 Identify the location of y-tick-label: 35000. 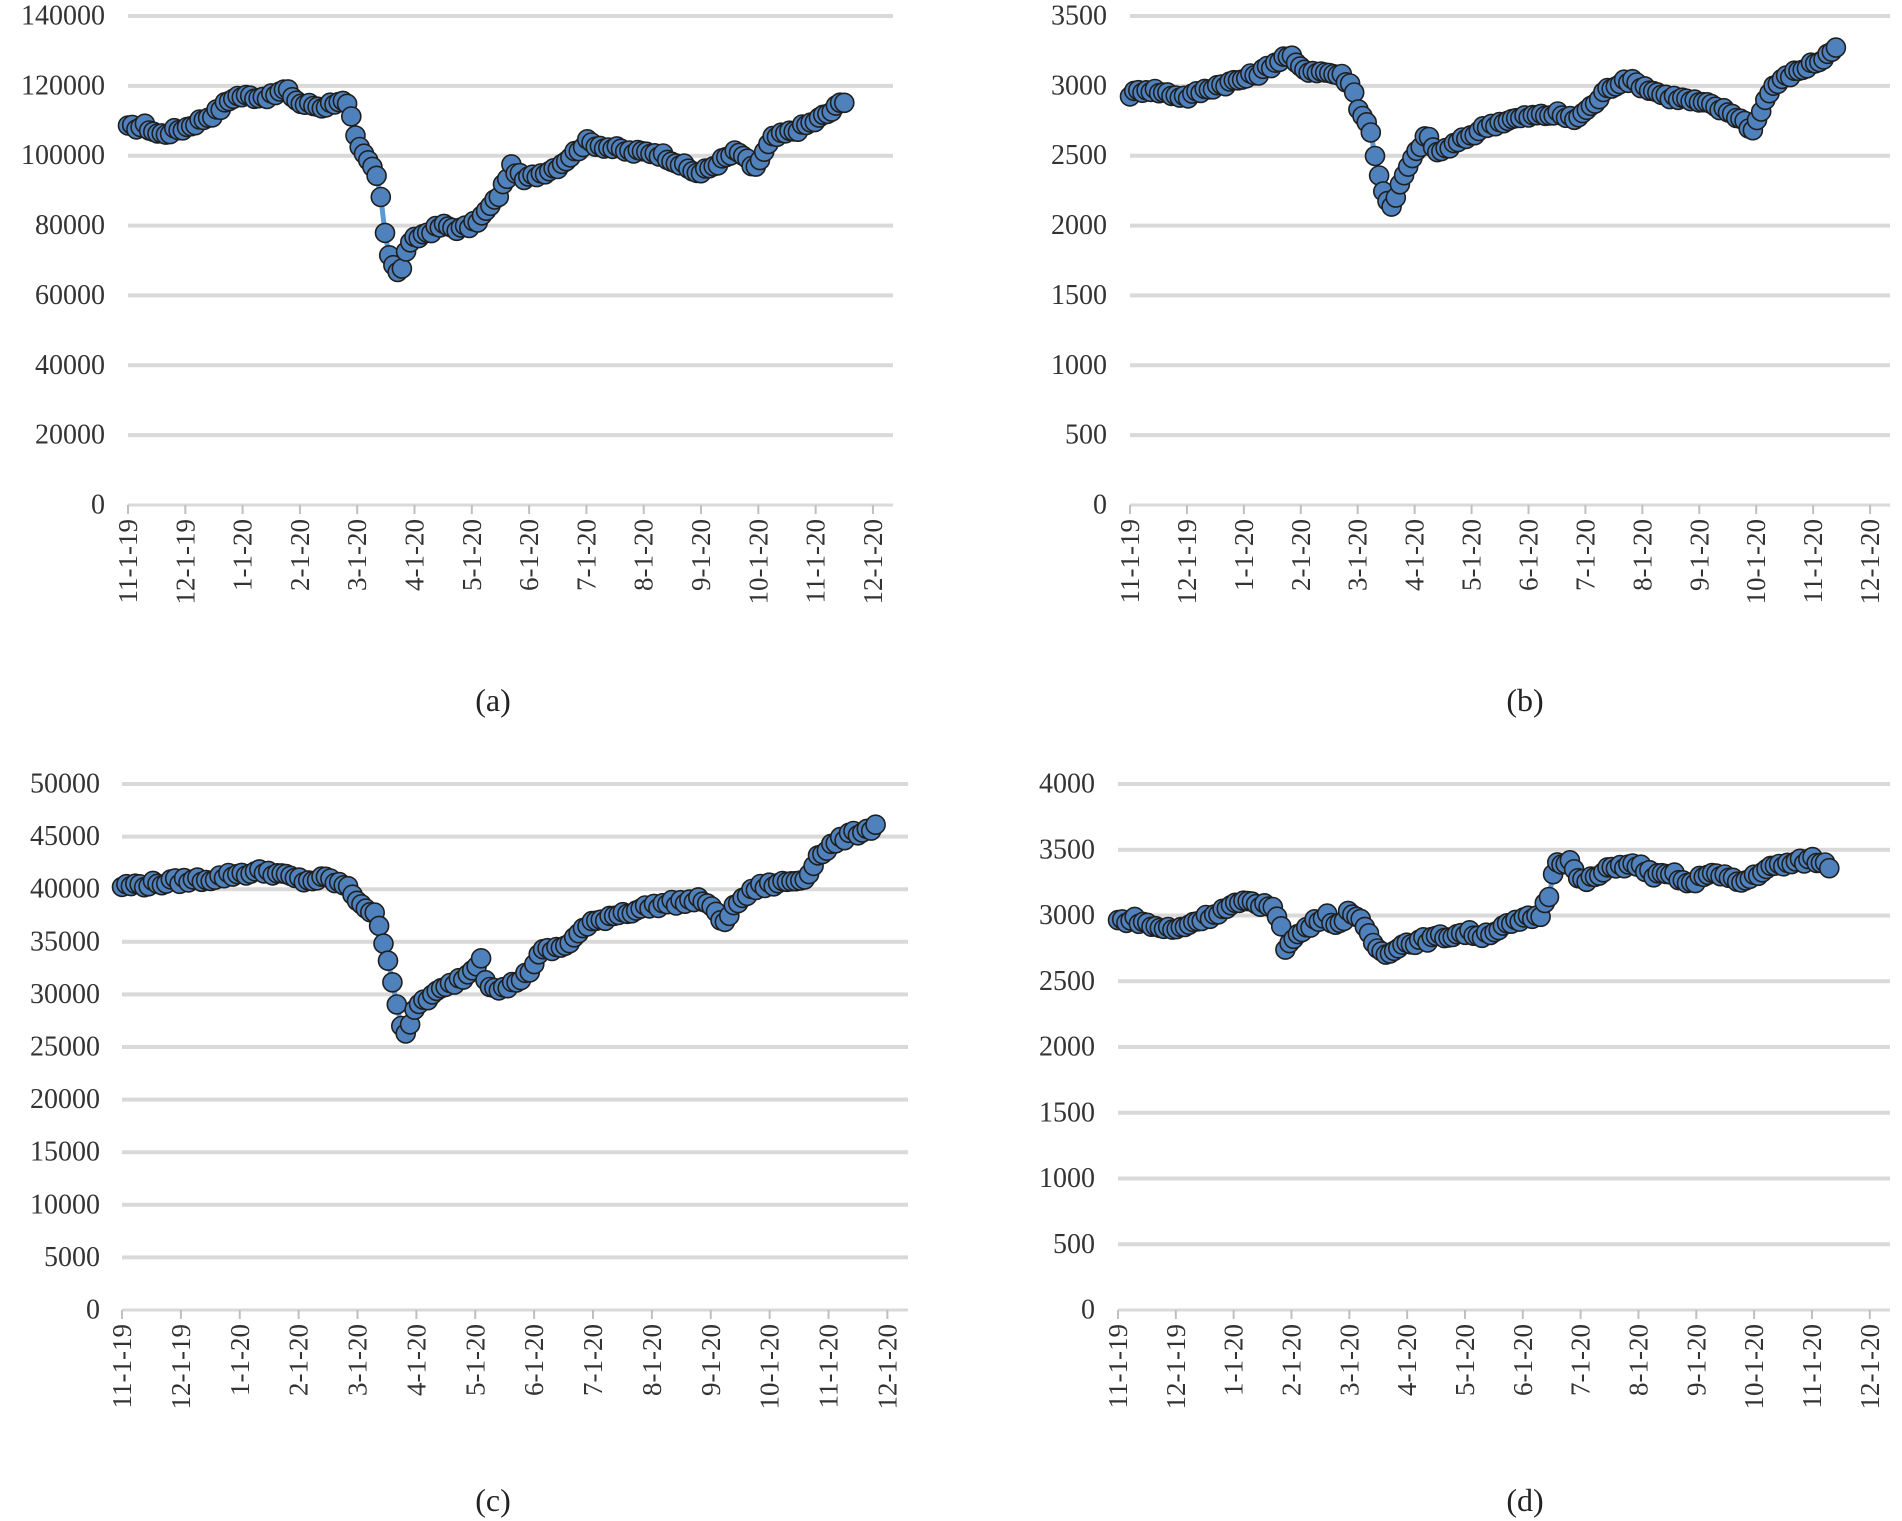
(65, 941).